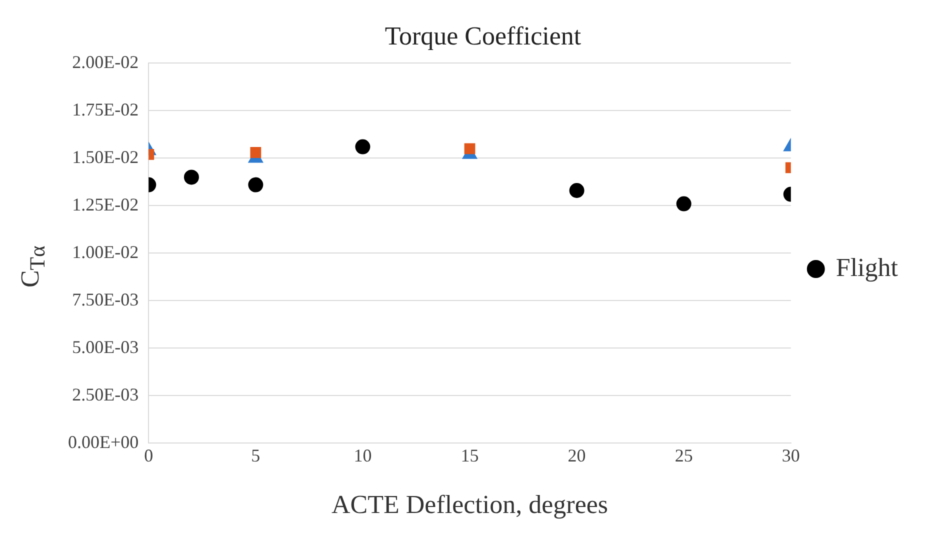 This screenshot has height=534, width=929. What do you see at coordinates (483, 35) in the screenshot?
I see `chart-title: Torque Coefficient` at bounding box center [483, 35].